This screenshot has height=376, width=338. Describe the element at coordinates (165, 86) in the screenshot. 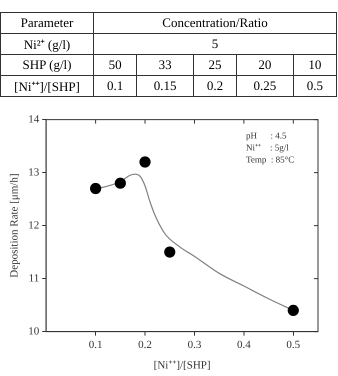

I see `text: 0.15` at that location.